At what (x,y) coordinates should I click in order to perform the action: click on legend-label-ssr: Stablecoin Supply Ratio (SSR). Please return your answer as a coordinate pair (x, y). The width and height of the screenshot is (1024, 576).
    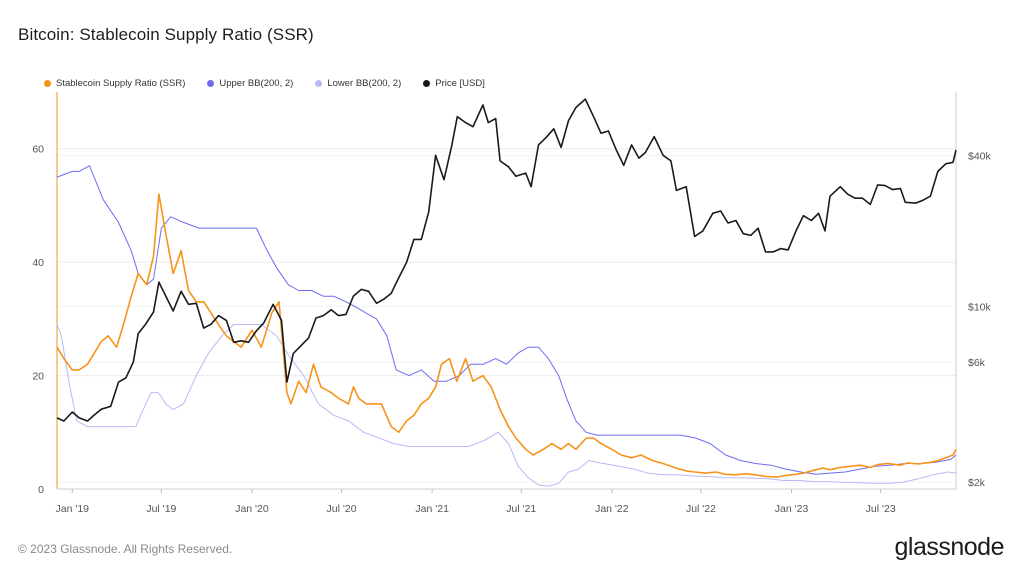
    Looking at the image, I should click on (121, 83).